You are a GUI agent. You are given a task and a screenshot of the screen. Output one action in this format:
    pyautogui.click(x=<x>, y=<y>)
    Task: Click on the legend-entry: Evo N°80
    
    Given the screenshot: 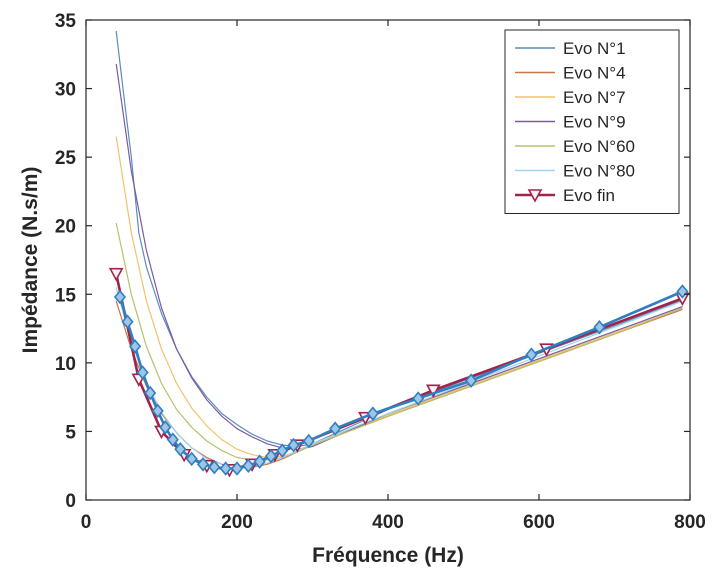 What is the action you would take?
    pyautogui.click(x=575, y=171)
    